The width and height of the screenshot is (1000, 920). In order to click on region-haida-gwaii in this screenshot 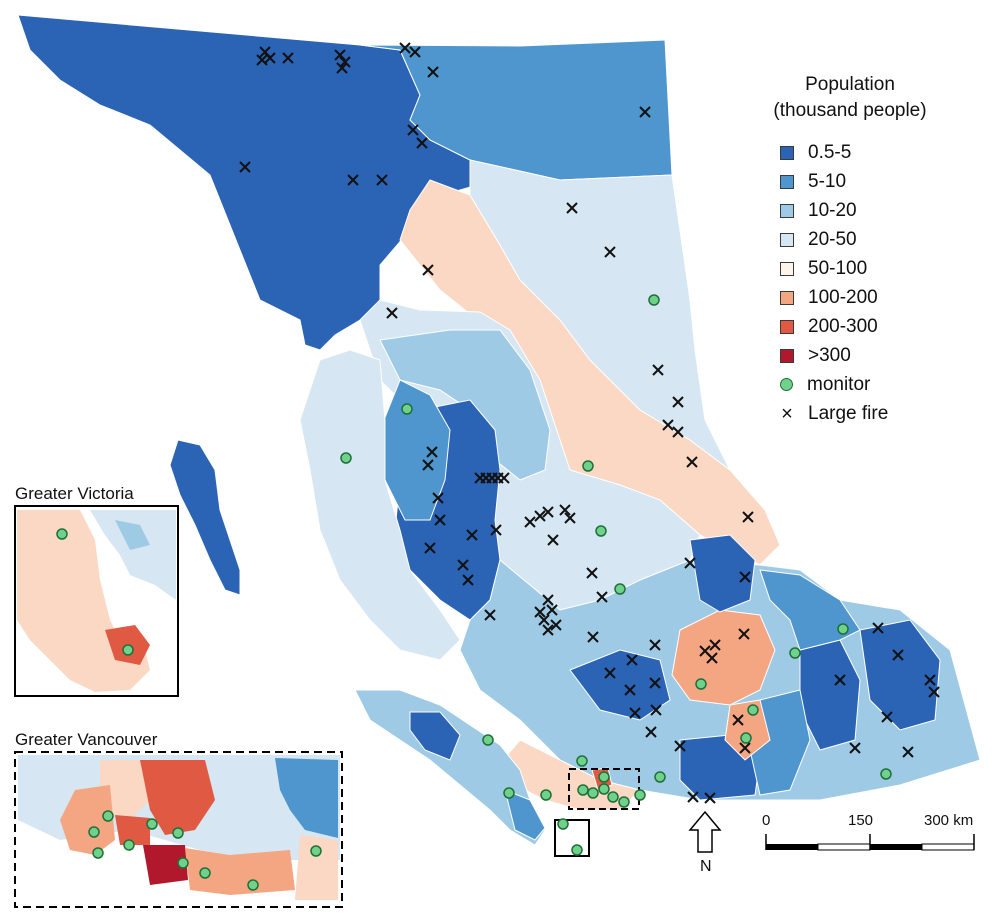, I will do `click(205, 517)`.